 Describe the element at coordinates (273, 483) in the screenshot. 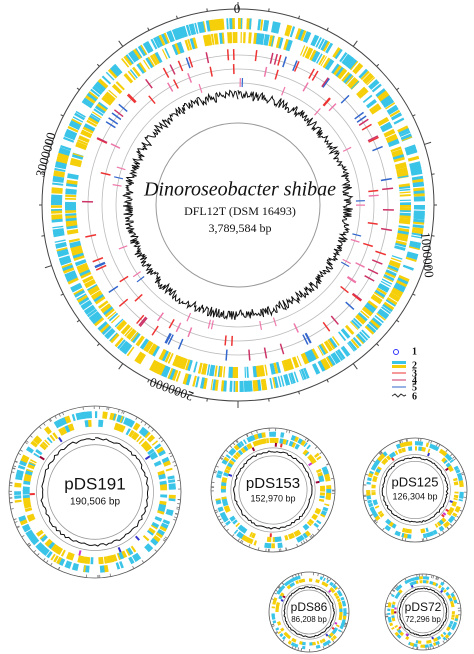

I see `plasmid-name: pDS153` at that location.